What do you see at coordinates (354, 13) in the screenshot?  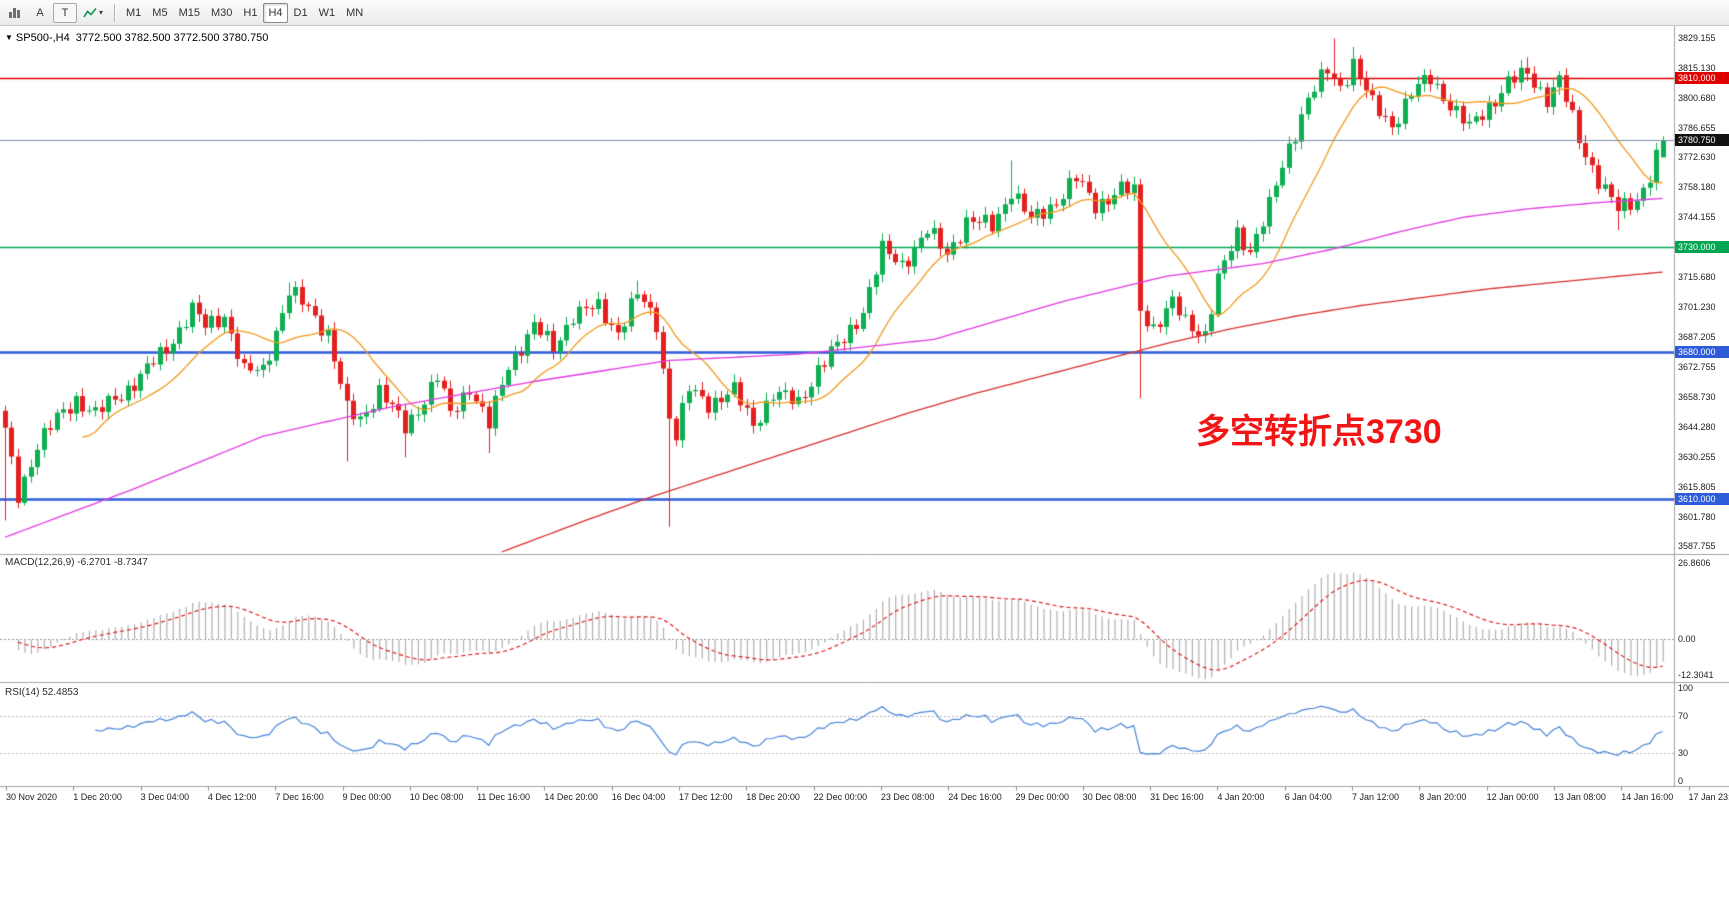 I see `timeframe-button-mn: MN` at bounding box center [354, 13].